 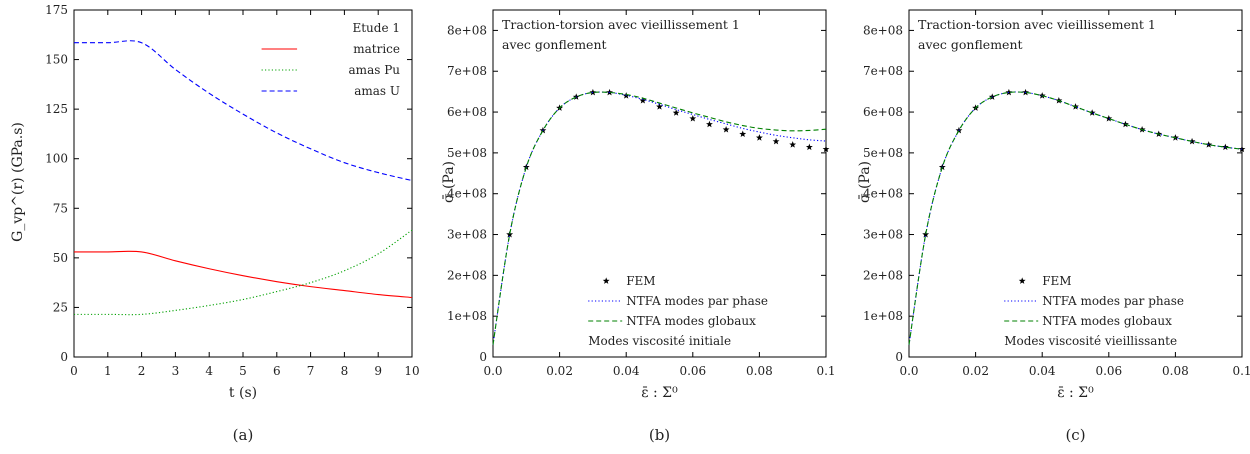 I want to click on series-amas-u, so click(x=243, y=111).